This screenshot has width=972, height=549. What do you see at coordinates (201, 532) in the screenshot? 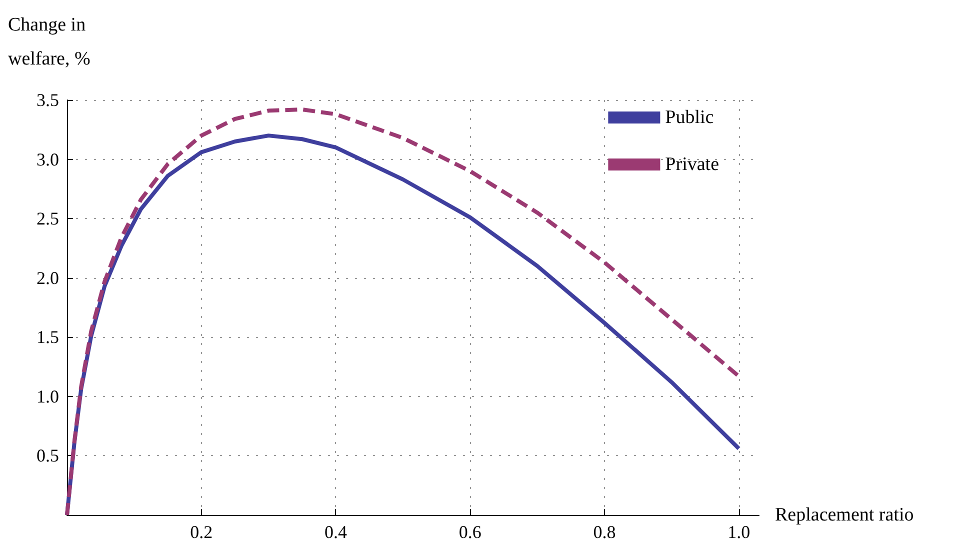
I see `x-tick-label: 0.2` at bounding box center [201, 532].